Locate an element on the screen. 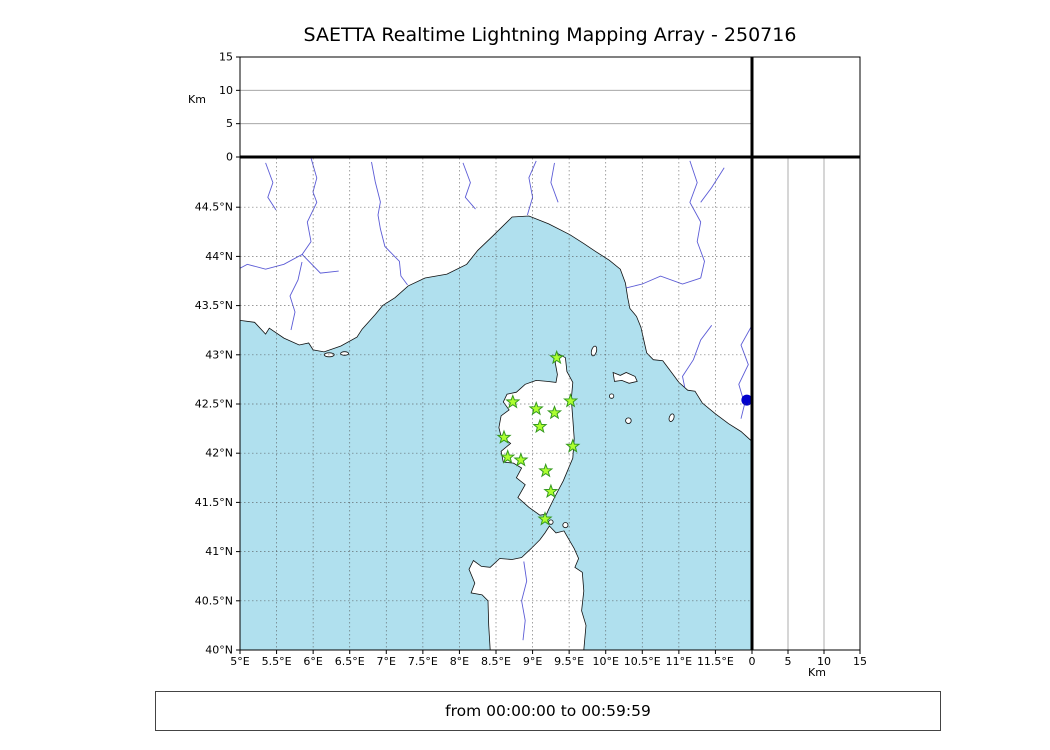  lon-tick-label: 5.5°E is located at coordinates (277, 661).